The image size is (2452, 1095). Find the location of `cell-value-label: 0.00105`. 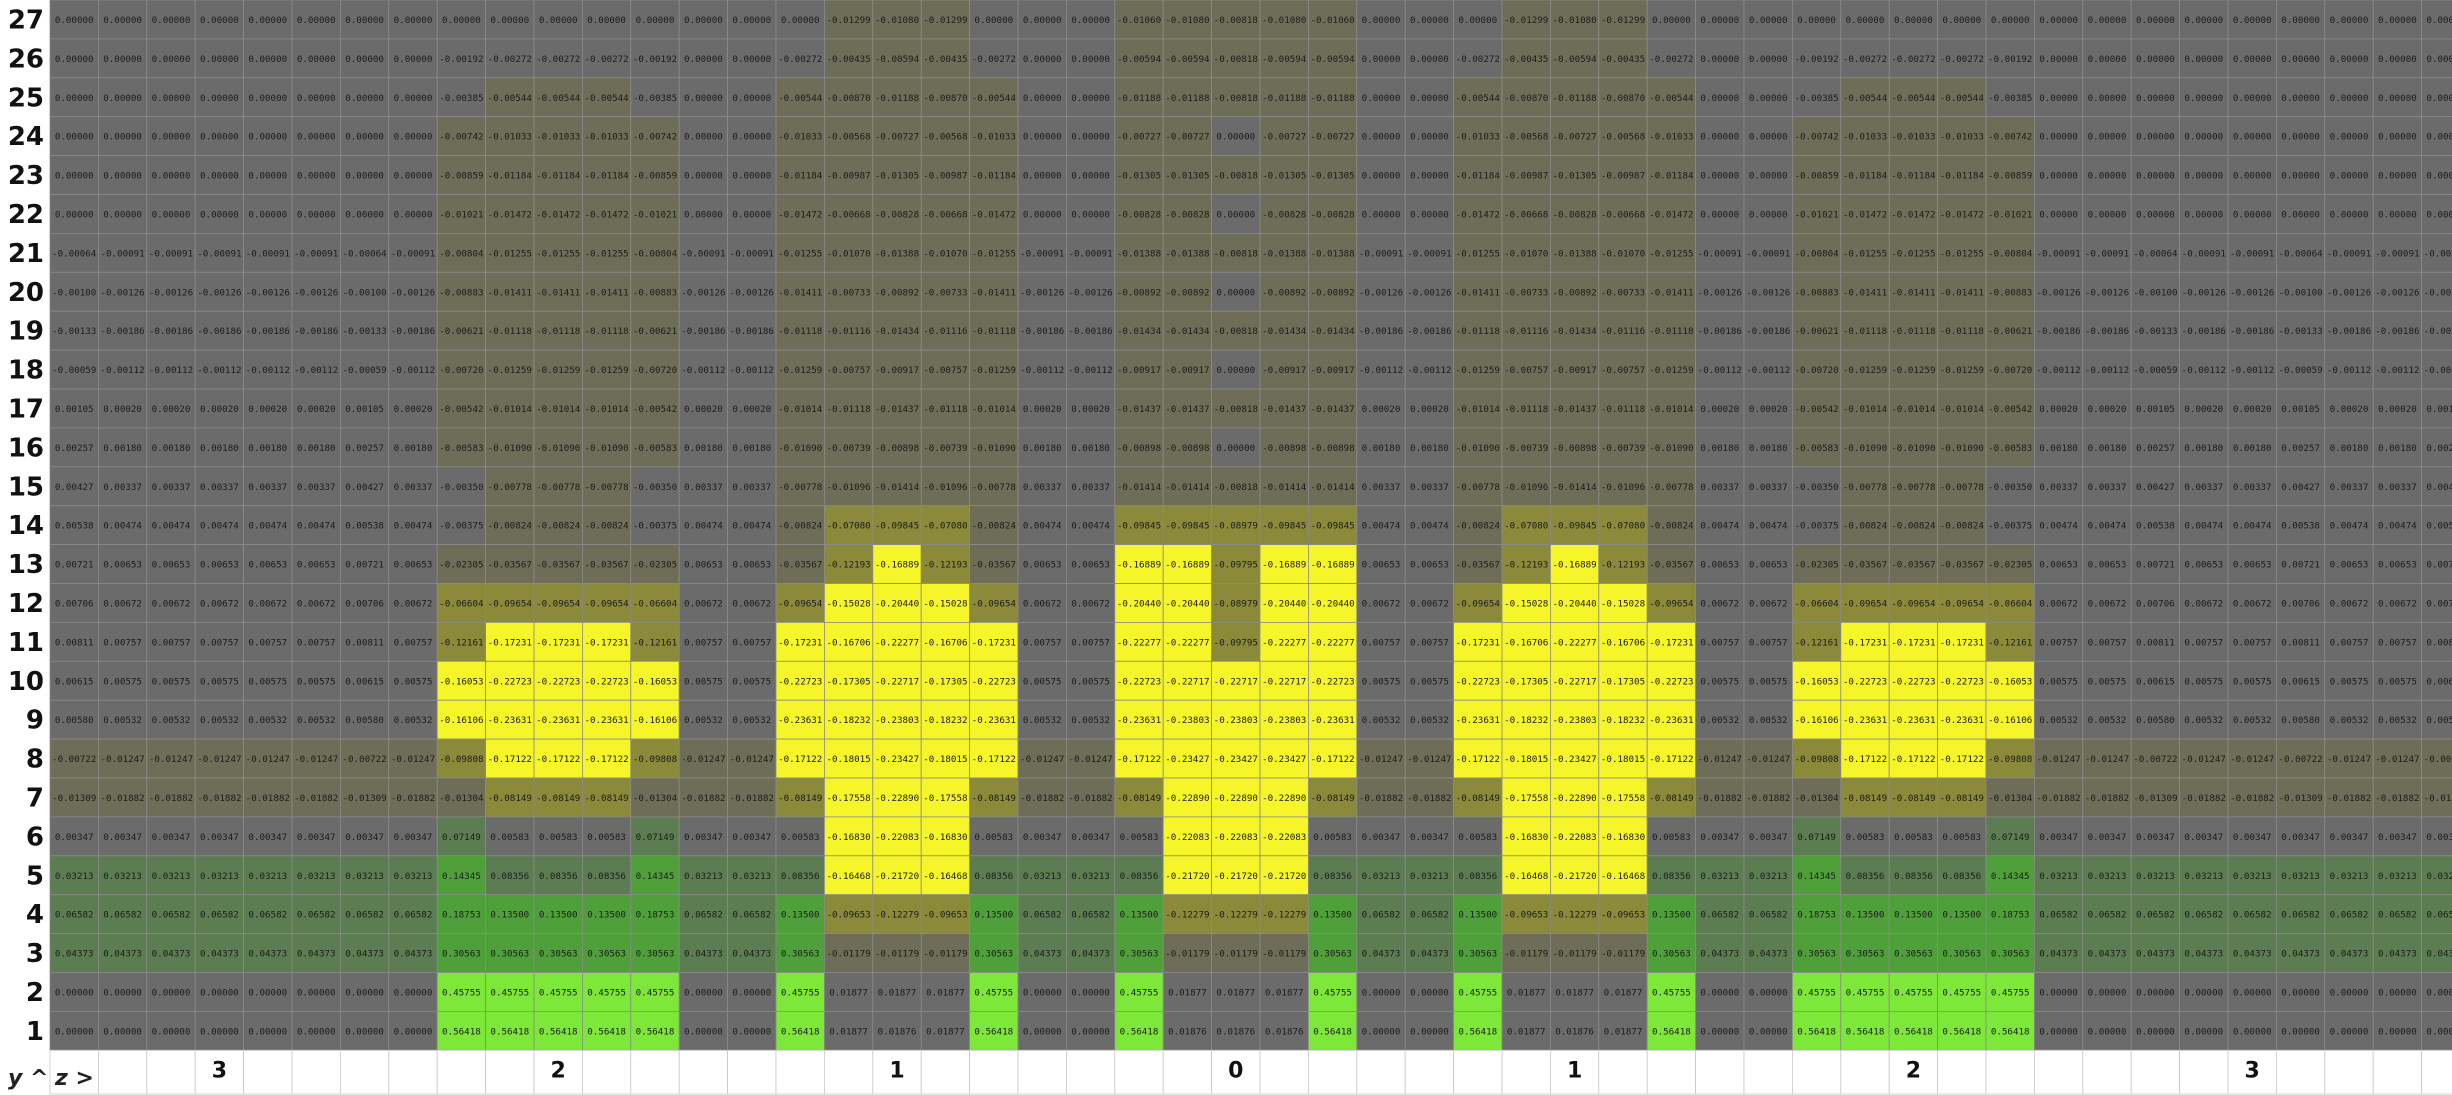

cell-value-label: 0.00105 is located at coordinates (2155, 409).